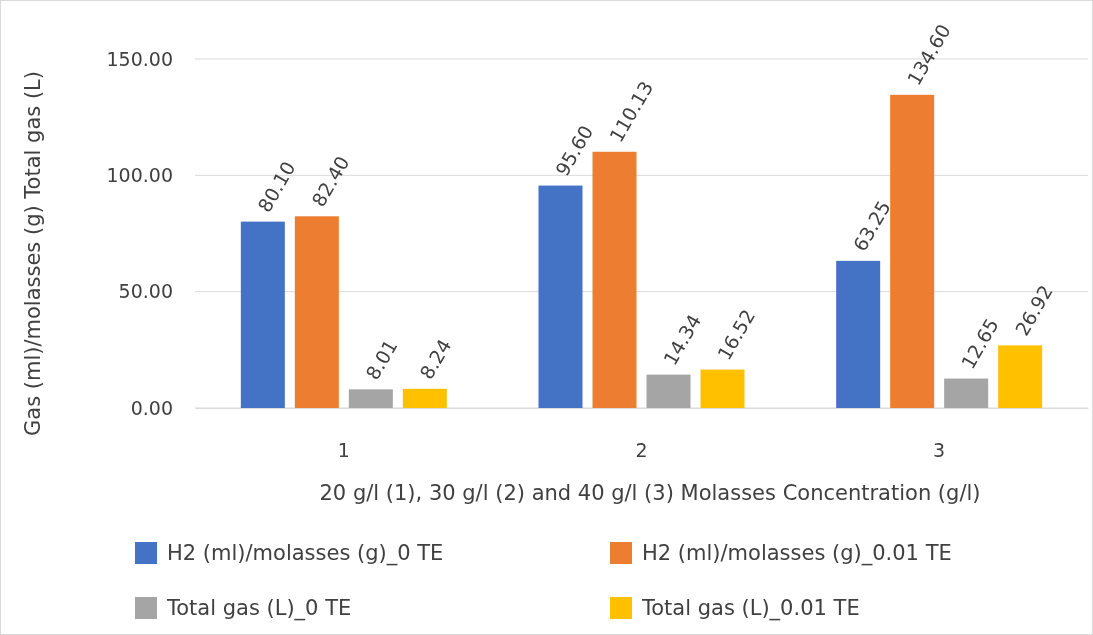 The image size is (1093, 635). What do you see at coordinates (33, 253) in the screenshot?
I see `y-axis-title: Gas (ml)/molasses (g) Total gas (L)` at bounding box center [33, 253].